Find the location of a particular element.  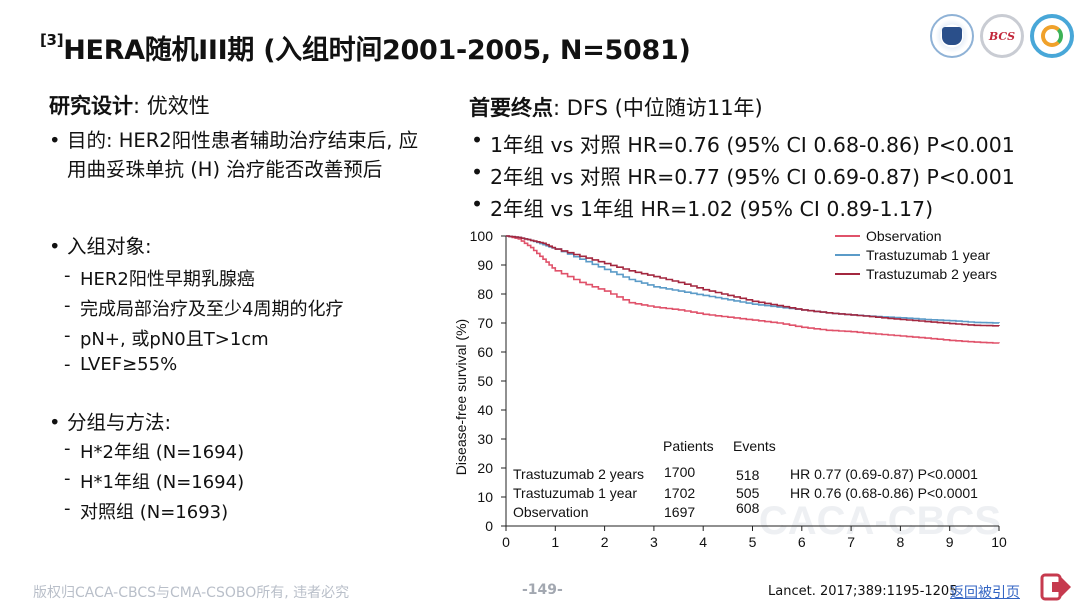

y-tick-label: 40 is located at coordinates (485, 410).